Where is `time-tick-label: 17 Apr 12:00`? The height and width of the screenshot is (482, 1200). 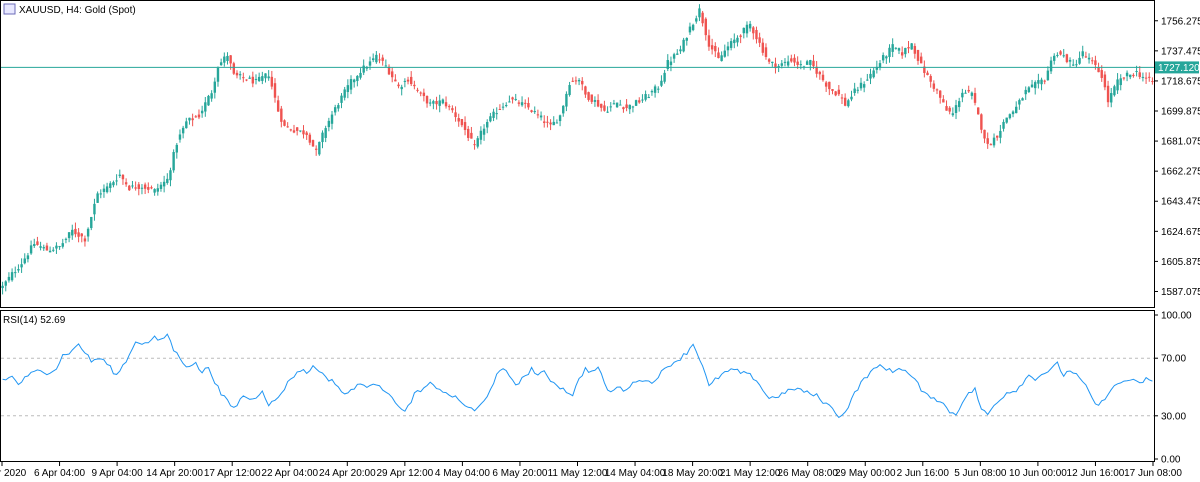
time-tick-label: 17 Apr 12:00 is located at coordinates (232, 473).